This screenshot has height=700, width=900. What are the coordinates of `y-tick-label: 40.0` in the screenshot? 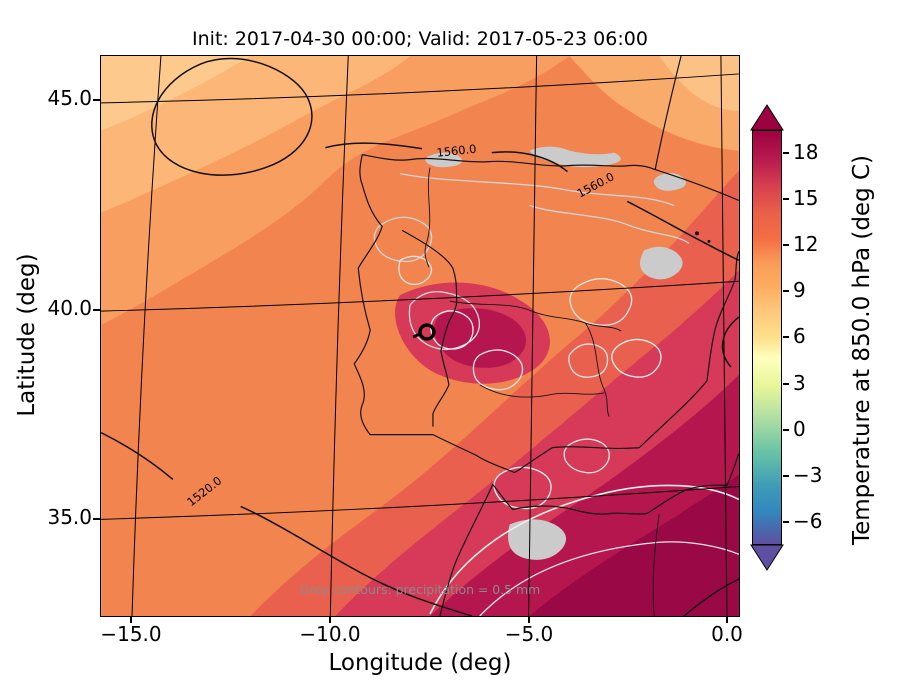 It's located at (69, 308).